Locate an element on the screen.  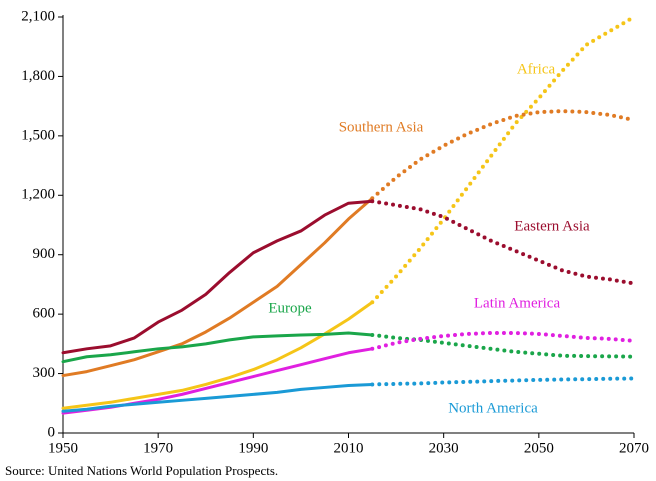
x-tick-label: 1970 is located at coordinates (158, 448).